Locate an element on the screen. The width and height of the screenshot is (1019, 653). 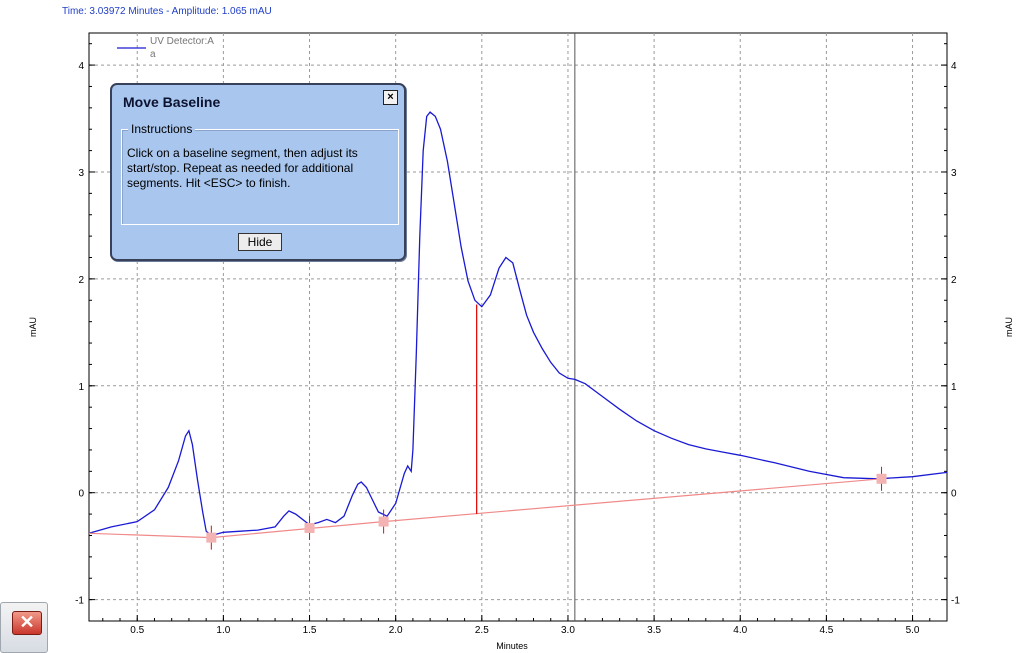
x-tick-label: 4.5 is located at coordinates (826, 630).